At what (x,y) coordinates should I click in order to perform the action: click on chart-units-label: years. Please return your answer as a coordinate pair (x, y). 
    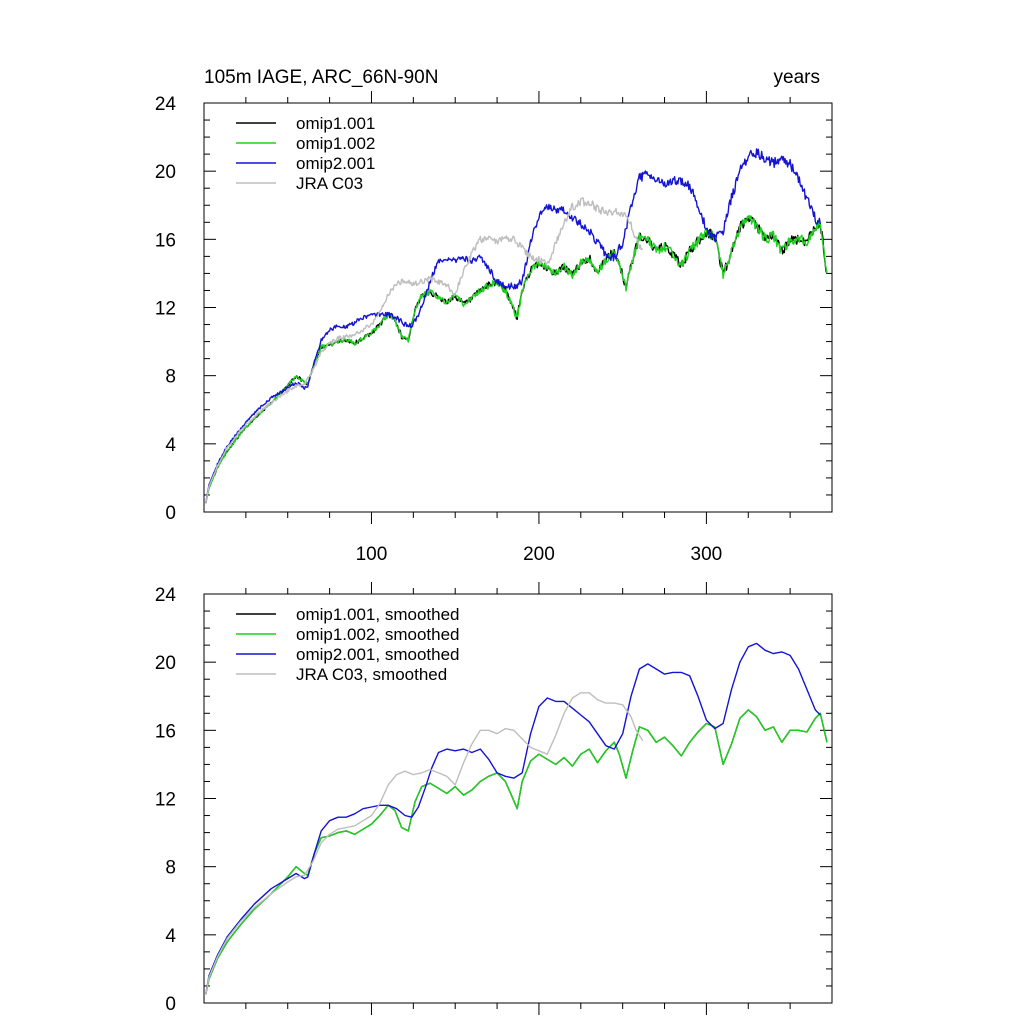
    Looking at the image, I should click on (797, 77).